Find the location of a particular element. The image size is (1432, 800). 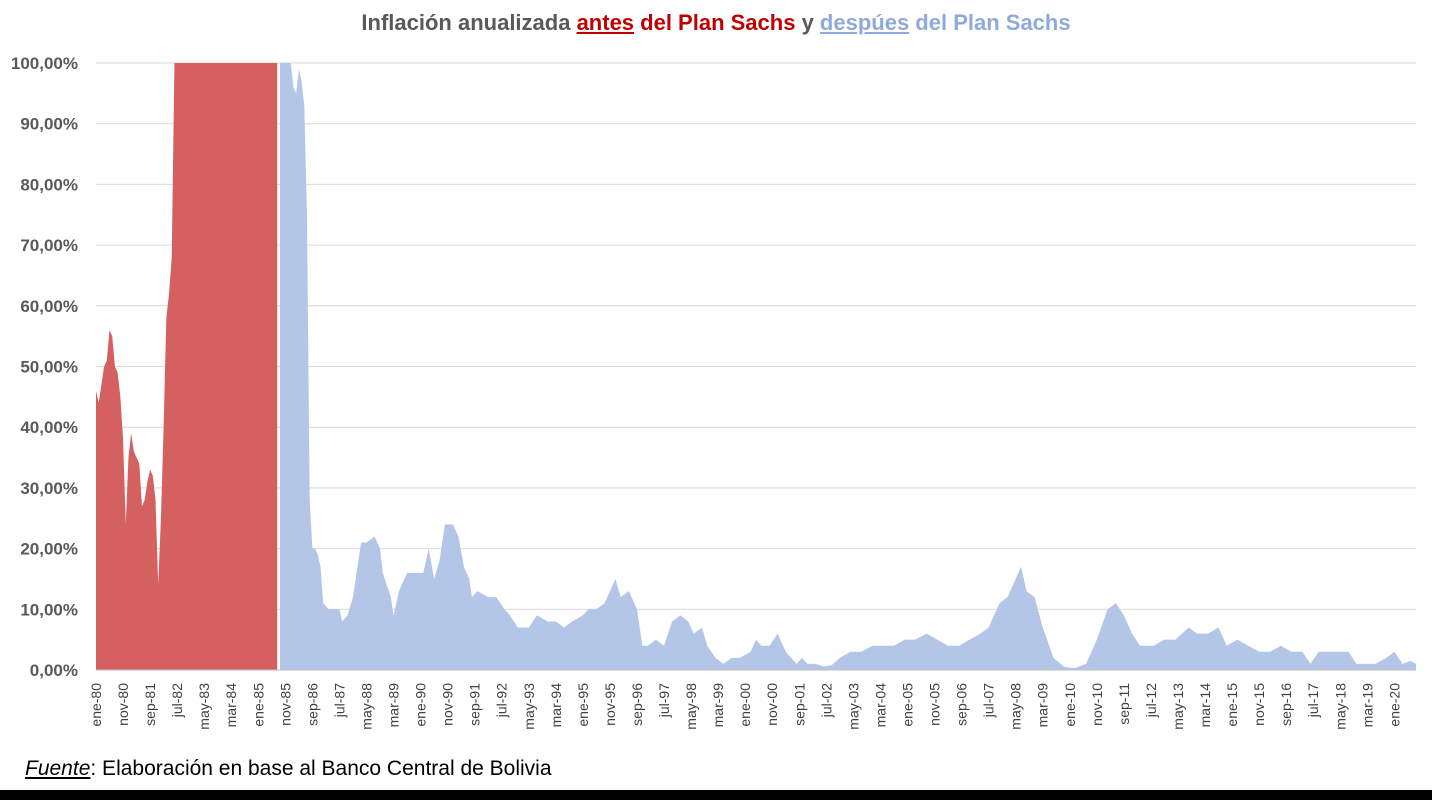

x-tick-label: may-83 is located at coordinates (204, 706).